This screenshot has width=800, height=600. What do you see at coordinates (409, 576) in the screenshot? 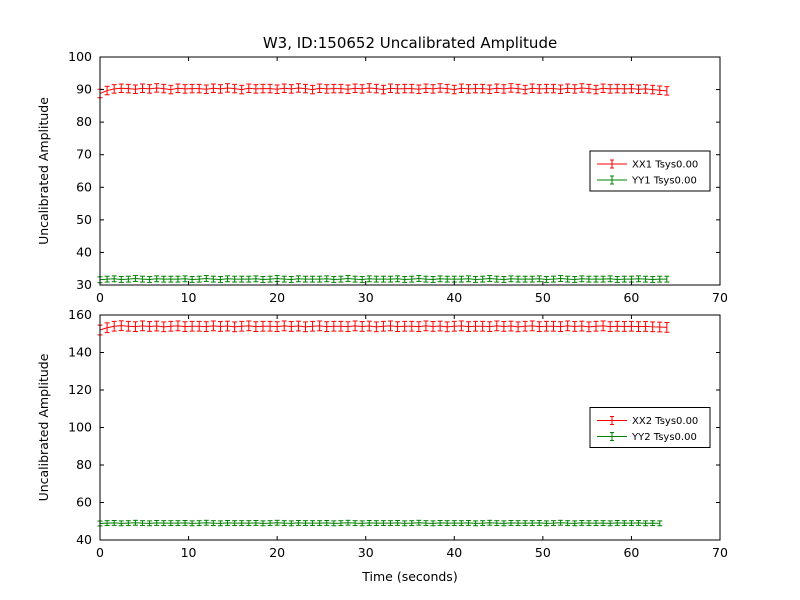
I see `x-axis-label: Time (seconds)` at bounding box center [409, 576].